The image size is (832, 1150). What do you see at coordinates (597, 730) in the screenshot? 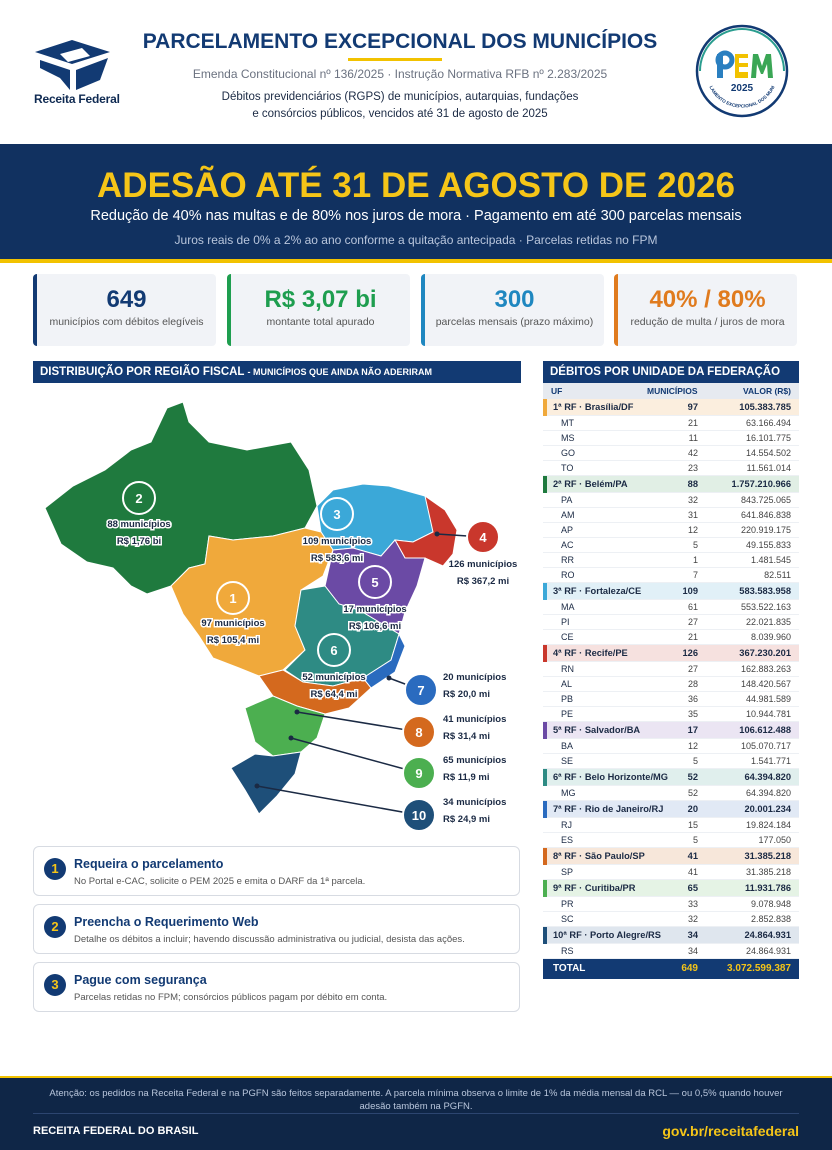
I see `group-name: 5ª RF · Salvador/BA` at bounding box center [597, 730].